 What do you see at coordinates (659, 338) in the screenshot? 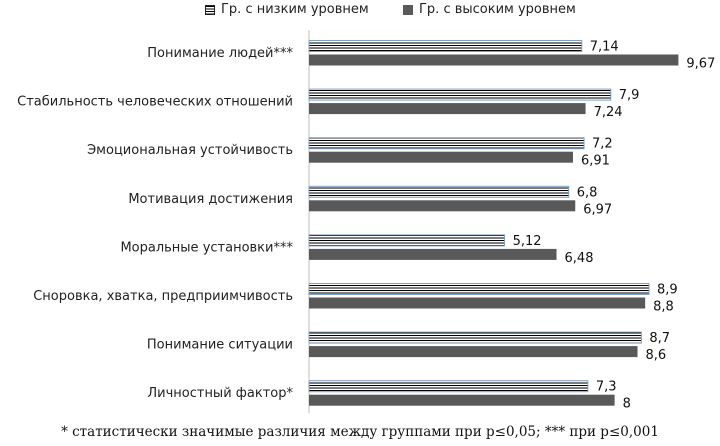
I see `data-label-low: 8,7` at bounding box center [659, 338].